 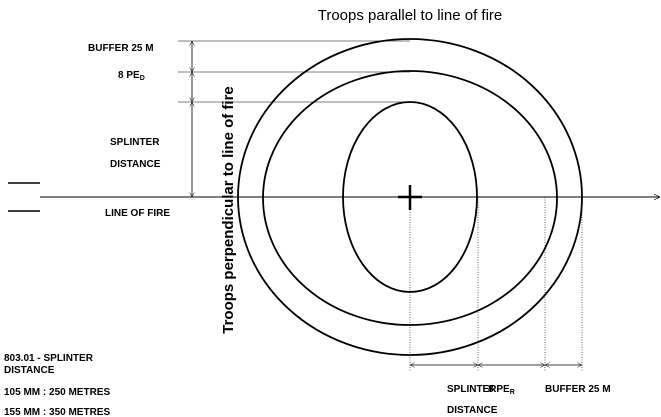 What do you see at coordinates (57, 412) in the screenshot?
I see `note: 155 MM : 350 METRES` at bounding box center [57, 412].